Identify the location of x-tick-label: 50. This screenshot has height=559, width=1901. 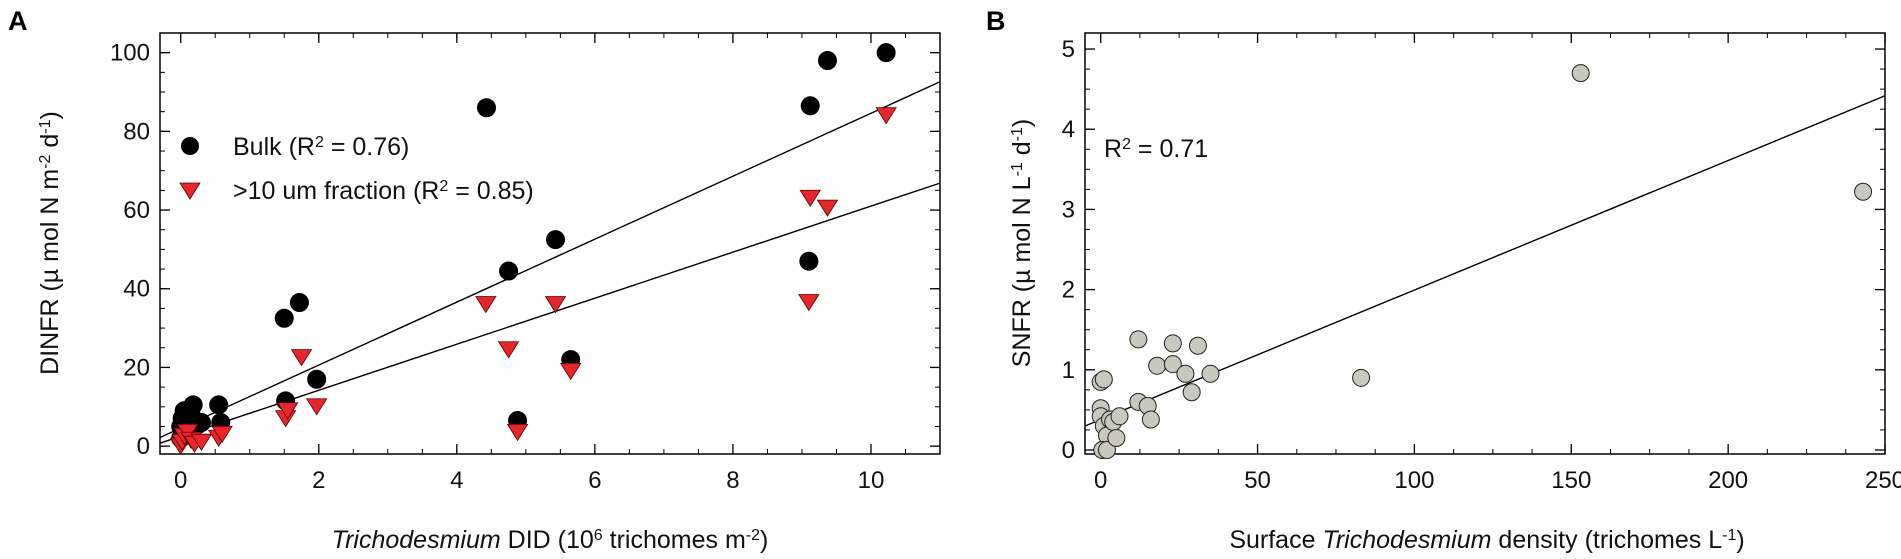
(1257, 480).